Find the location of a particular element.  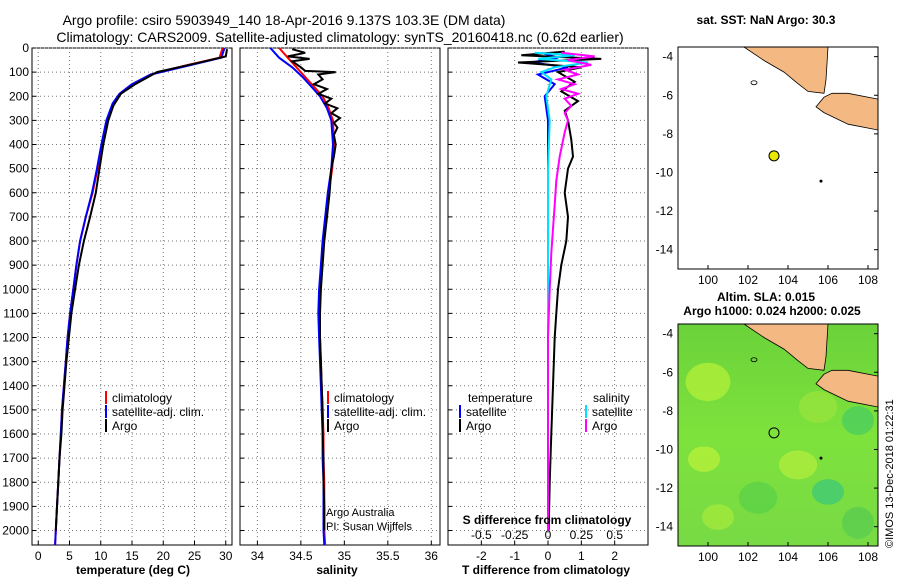

credit-argo-australia: Argo Australia is located at coordinates (360, 513).